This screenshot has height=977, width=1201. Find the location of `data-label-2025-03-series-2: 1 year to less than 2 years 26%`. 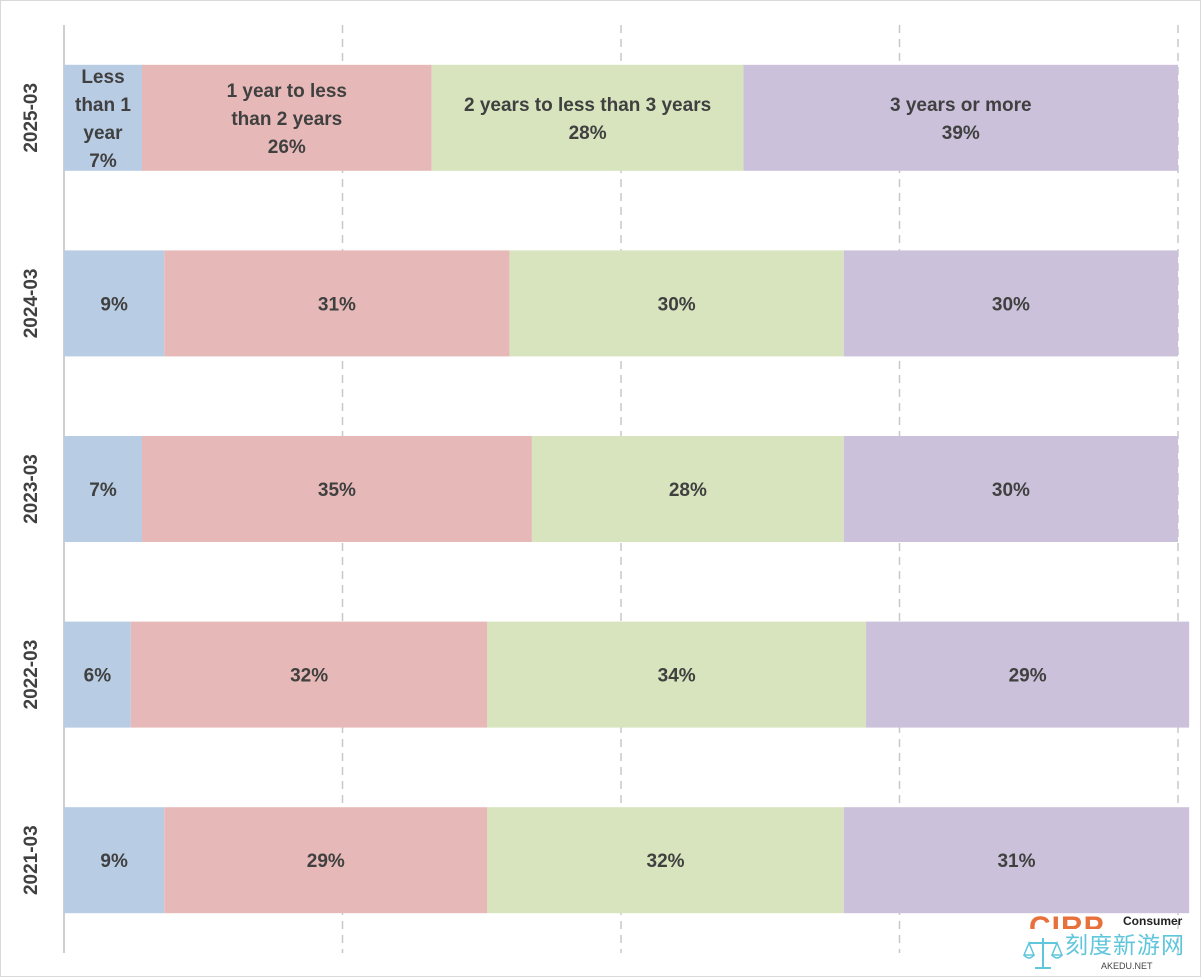

data-label-2025-03-series-2: 1 year to less than 2 years 26% is located at coordinates (287, 119).